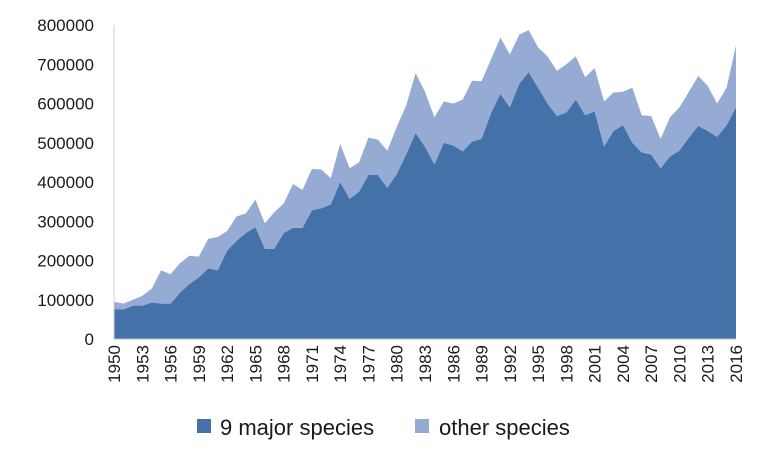 The image size is (770, 465). What do you see at coordinates (595, 364) in the screenshot?
I see `x-tick-label: 2001` at bounding box center [595, 364].